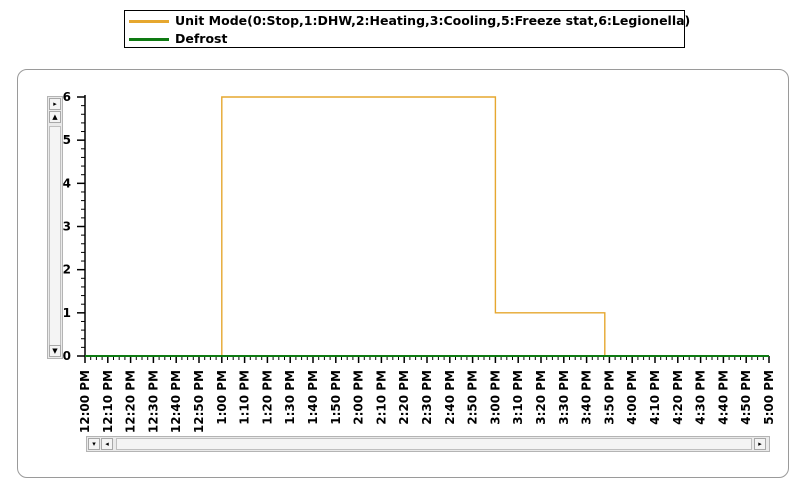 This screenshot has width=800, height=480. Describe the element at coordinates (74, 226) in the screenshot. I see `y-axis: 0 1 2 3 4 5 6` at that location.